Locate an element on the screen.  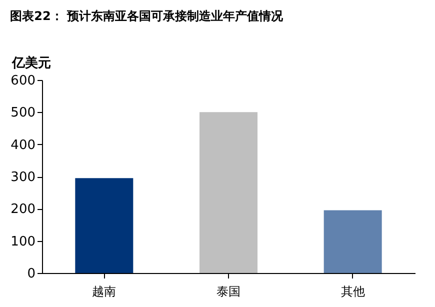
y-tick-label: 500 is located at coordinates (23, 113).